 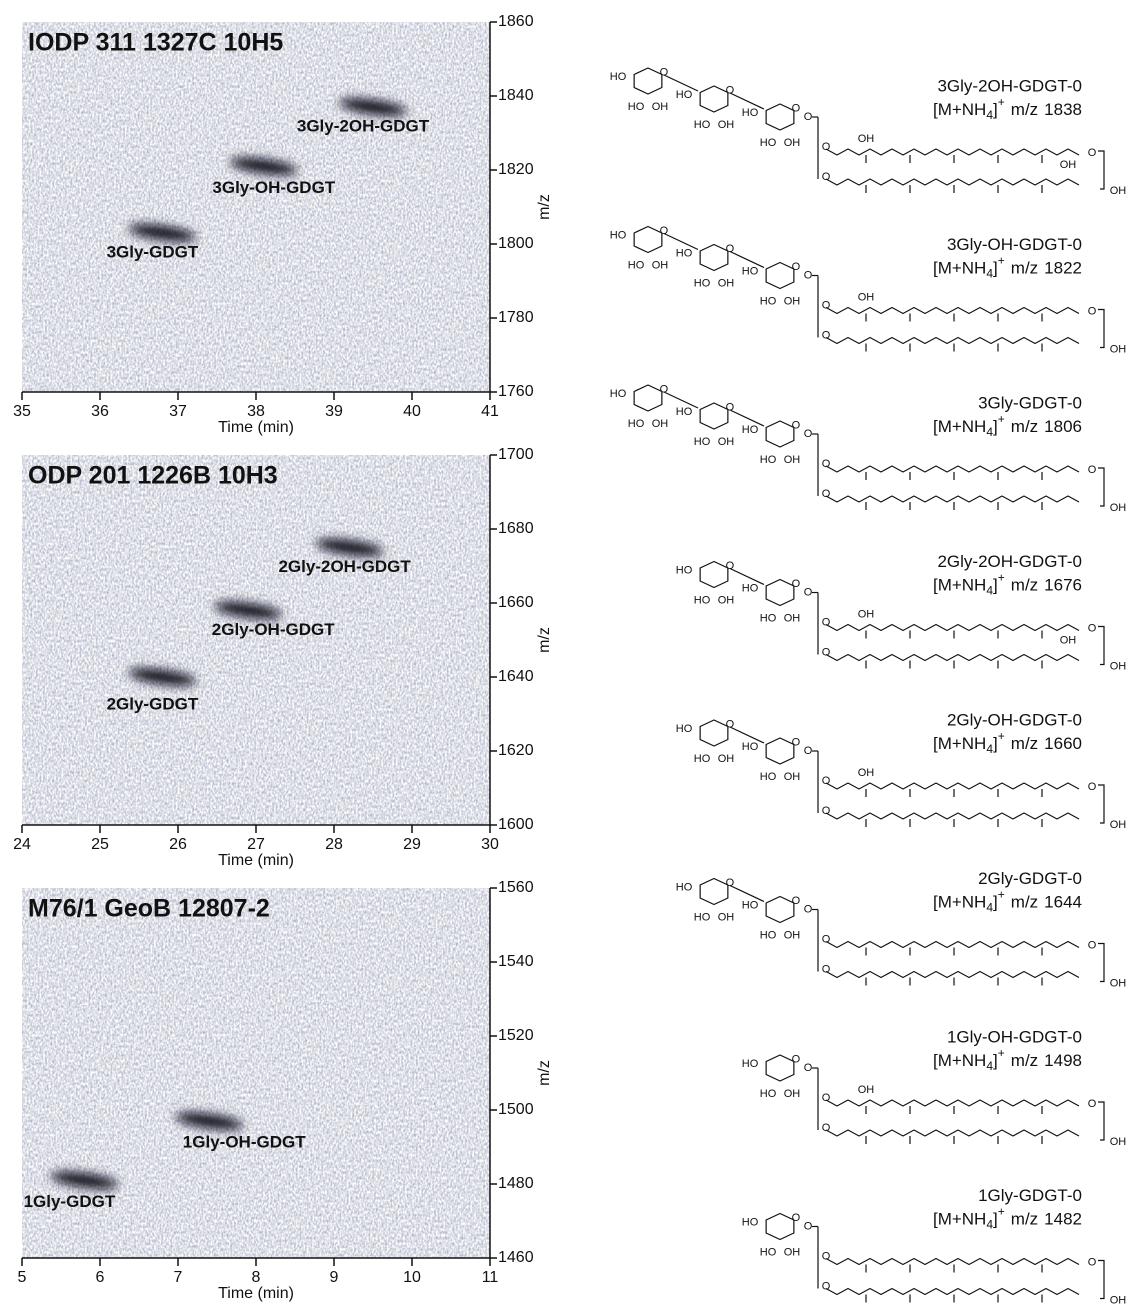 I want to click on spot-label: 2Gly-2OH-GDGT, so click(x=344, y=566).